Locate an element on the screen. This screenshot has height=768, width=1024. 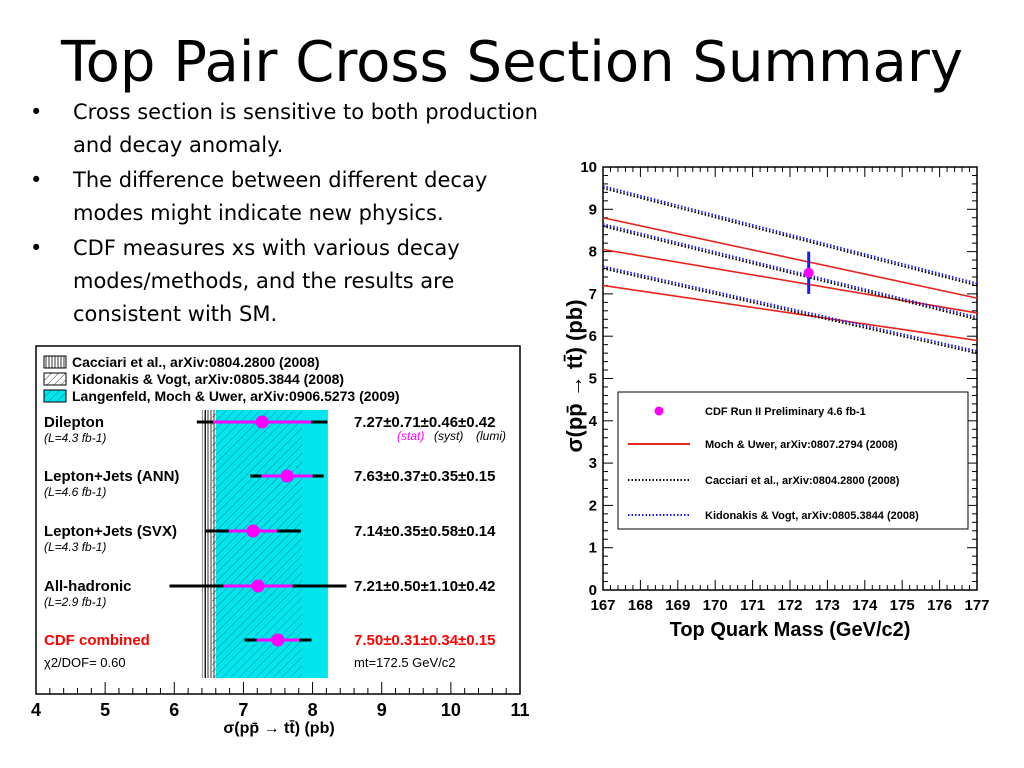
x-tick-label: 6 is located at coordinates (174, 710).